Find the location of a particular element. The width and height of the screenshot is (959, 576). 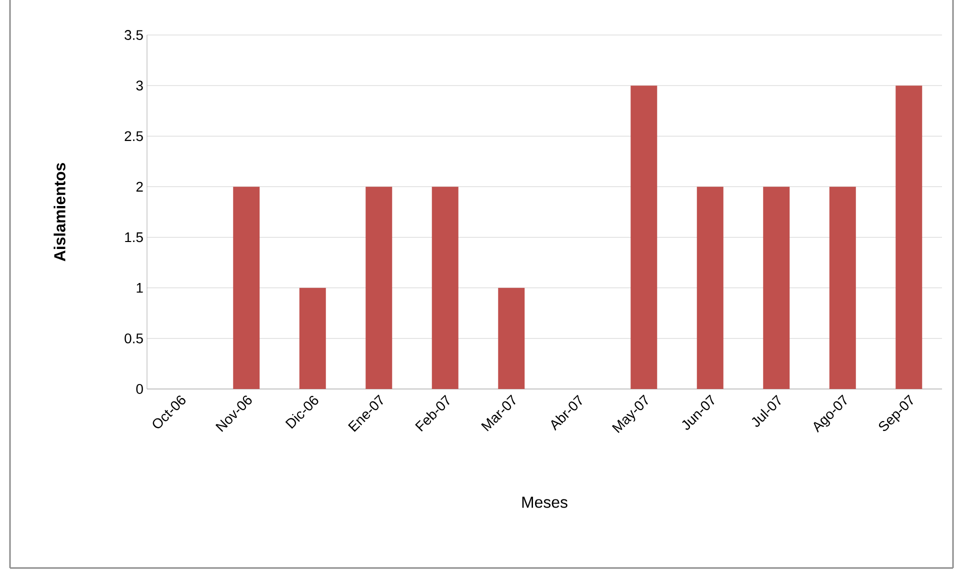

y-axis-title: Aislamientos is located at coordinates (60, 212).